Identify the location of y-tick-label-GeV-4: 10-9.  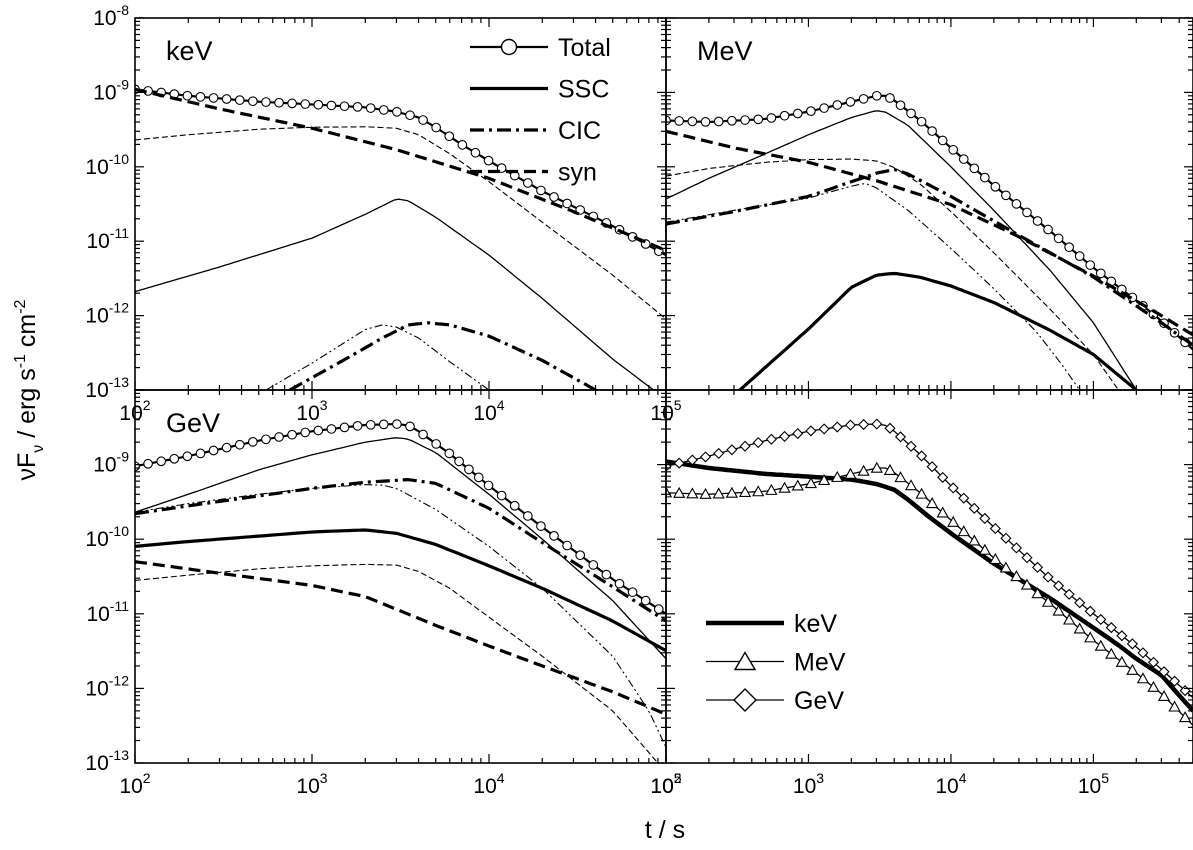
(111, 463).